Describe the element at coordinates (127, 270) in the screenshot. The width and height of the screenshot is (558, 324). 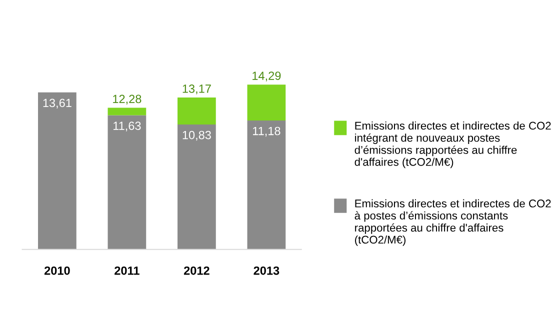
I see `x-tick-label: 2011` at that location.